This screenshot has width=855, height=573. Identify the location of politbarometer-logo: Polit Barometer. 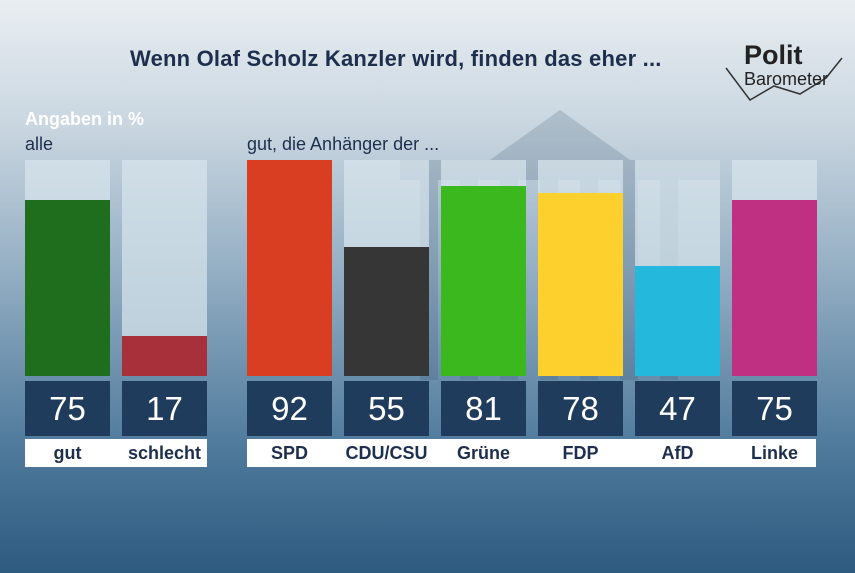
(784, 73).